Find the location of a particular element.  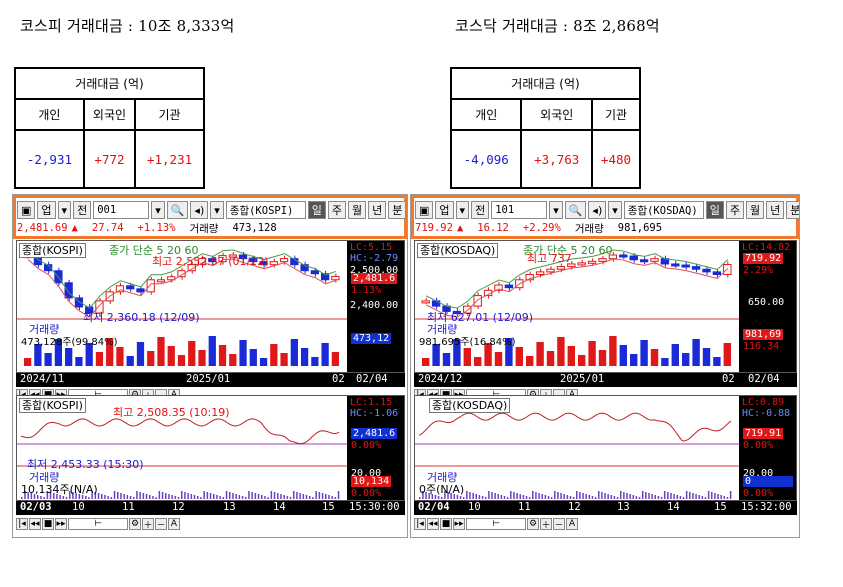

col-individual: 개인 is located at coordinates (486, 114).